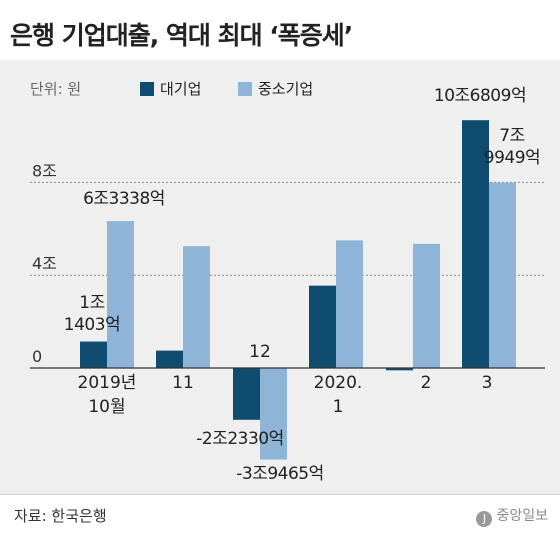 The image size is (560, 535). Describe the element at coordinates (280, 494) in the screenshot. I see `footer-divider` at that location.